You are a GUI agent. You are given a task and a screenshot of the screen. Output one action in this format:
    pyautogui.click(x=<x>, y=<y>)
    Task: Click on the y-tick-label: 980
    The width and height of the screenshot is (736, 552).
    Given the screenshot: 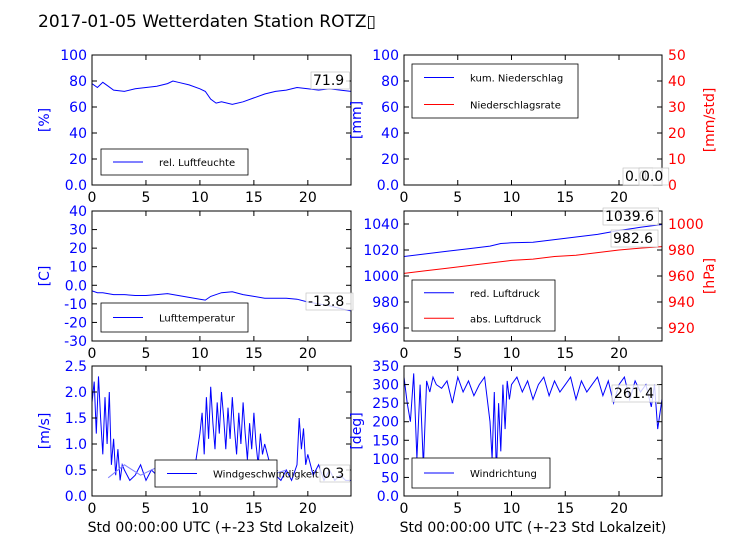 What is the action you would take?
    pyautogui.click(x=385, y=303)
    